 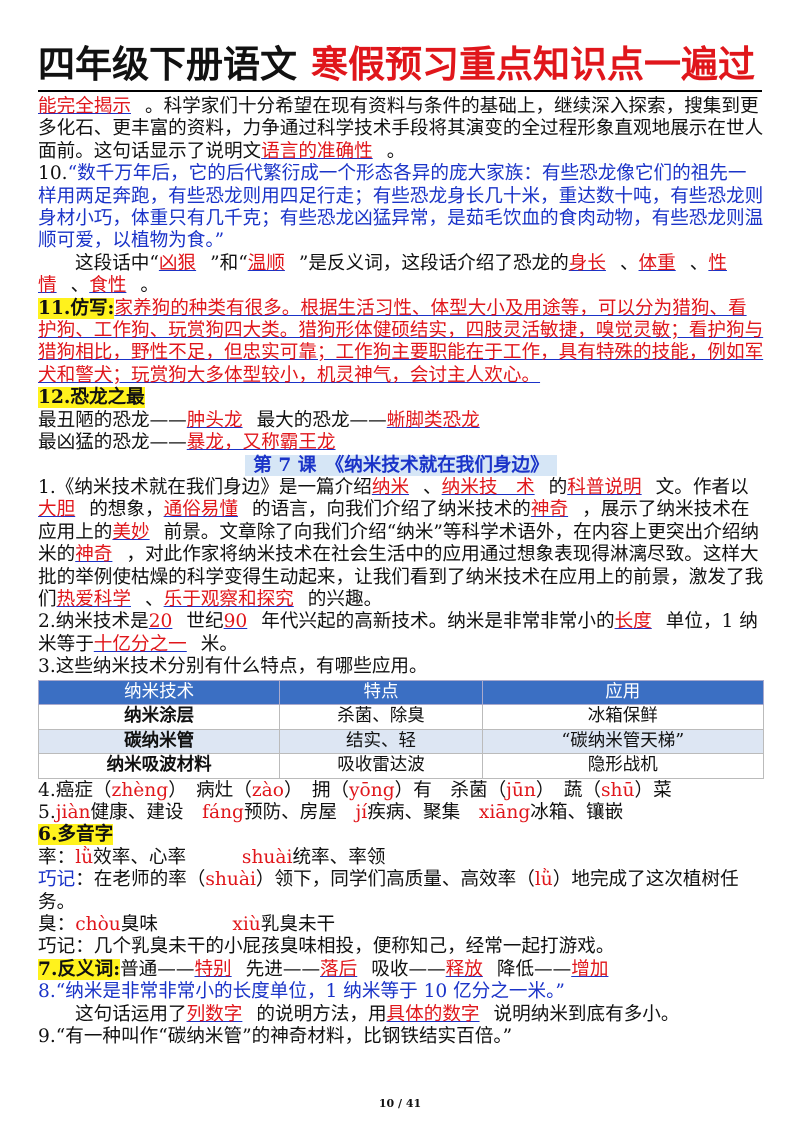 I want to click on text: 率：, so click(x=57, y=857).